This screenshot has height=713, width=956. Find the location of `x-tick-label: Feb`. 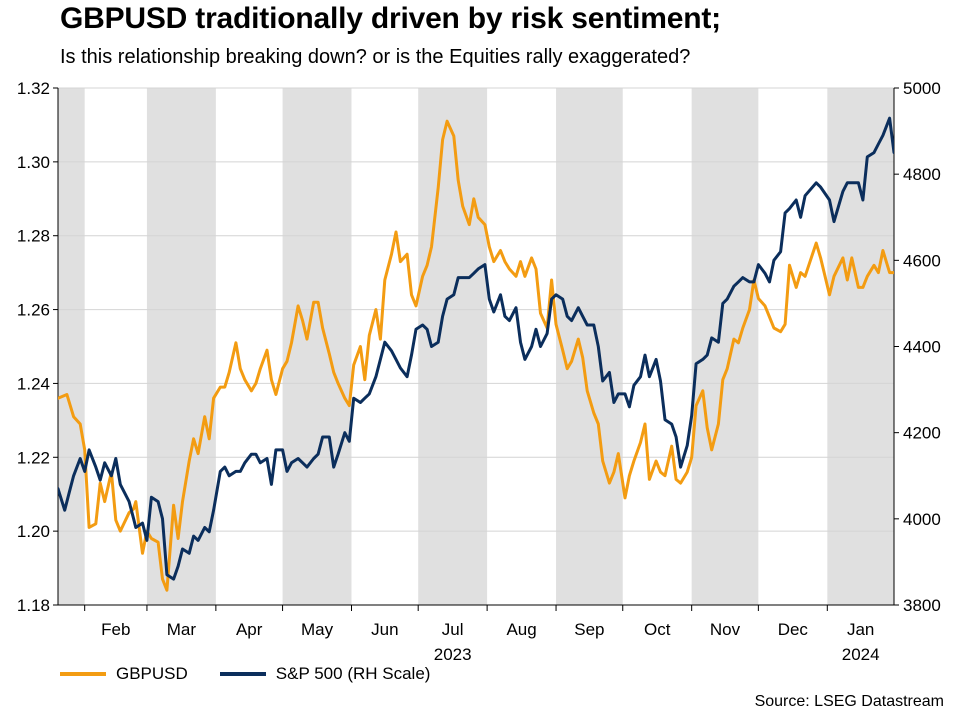

x-tick-label: Feb is located at coordinates (115, 629).